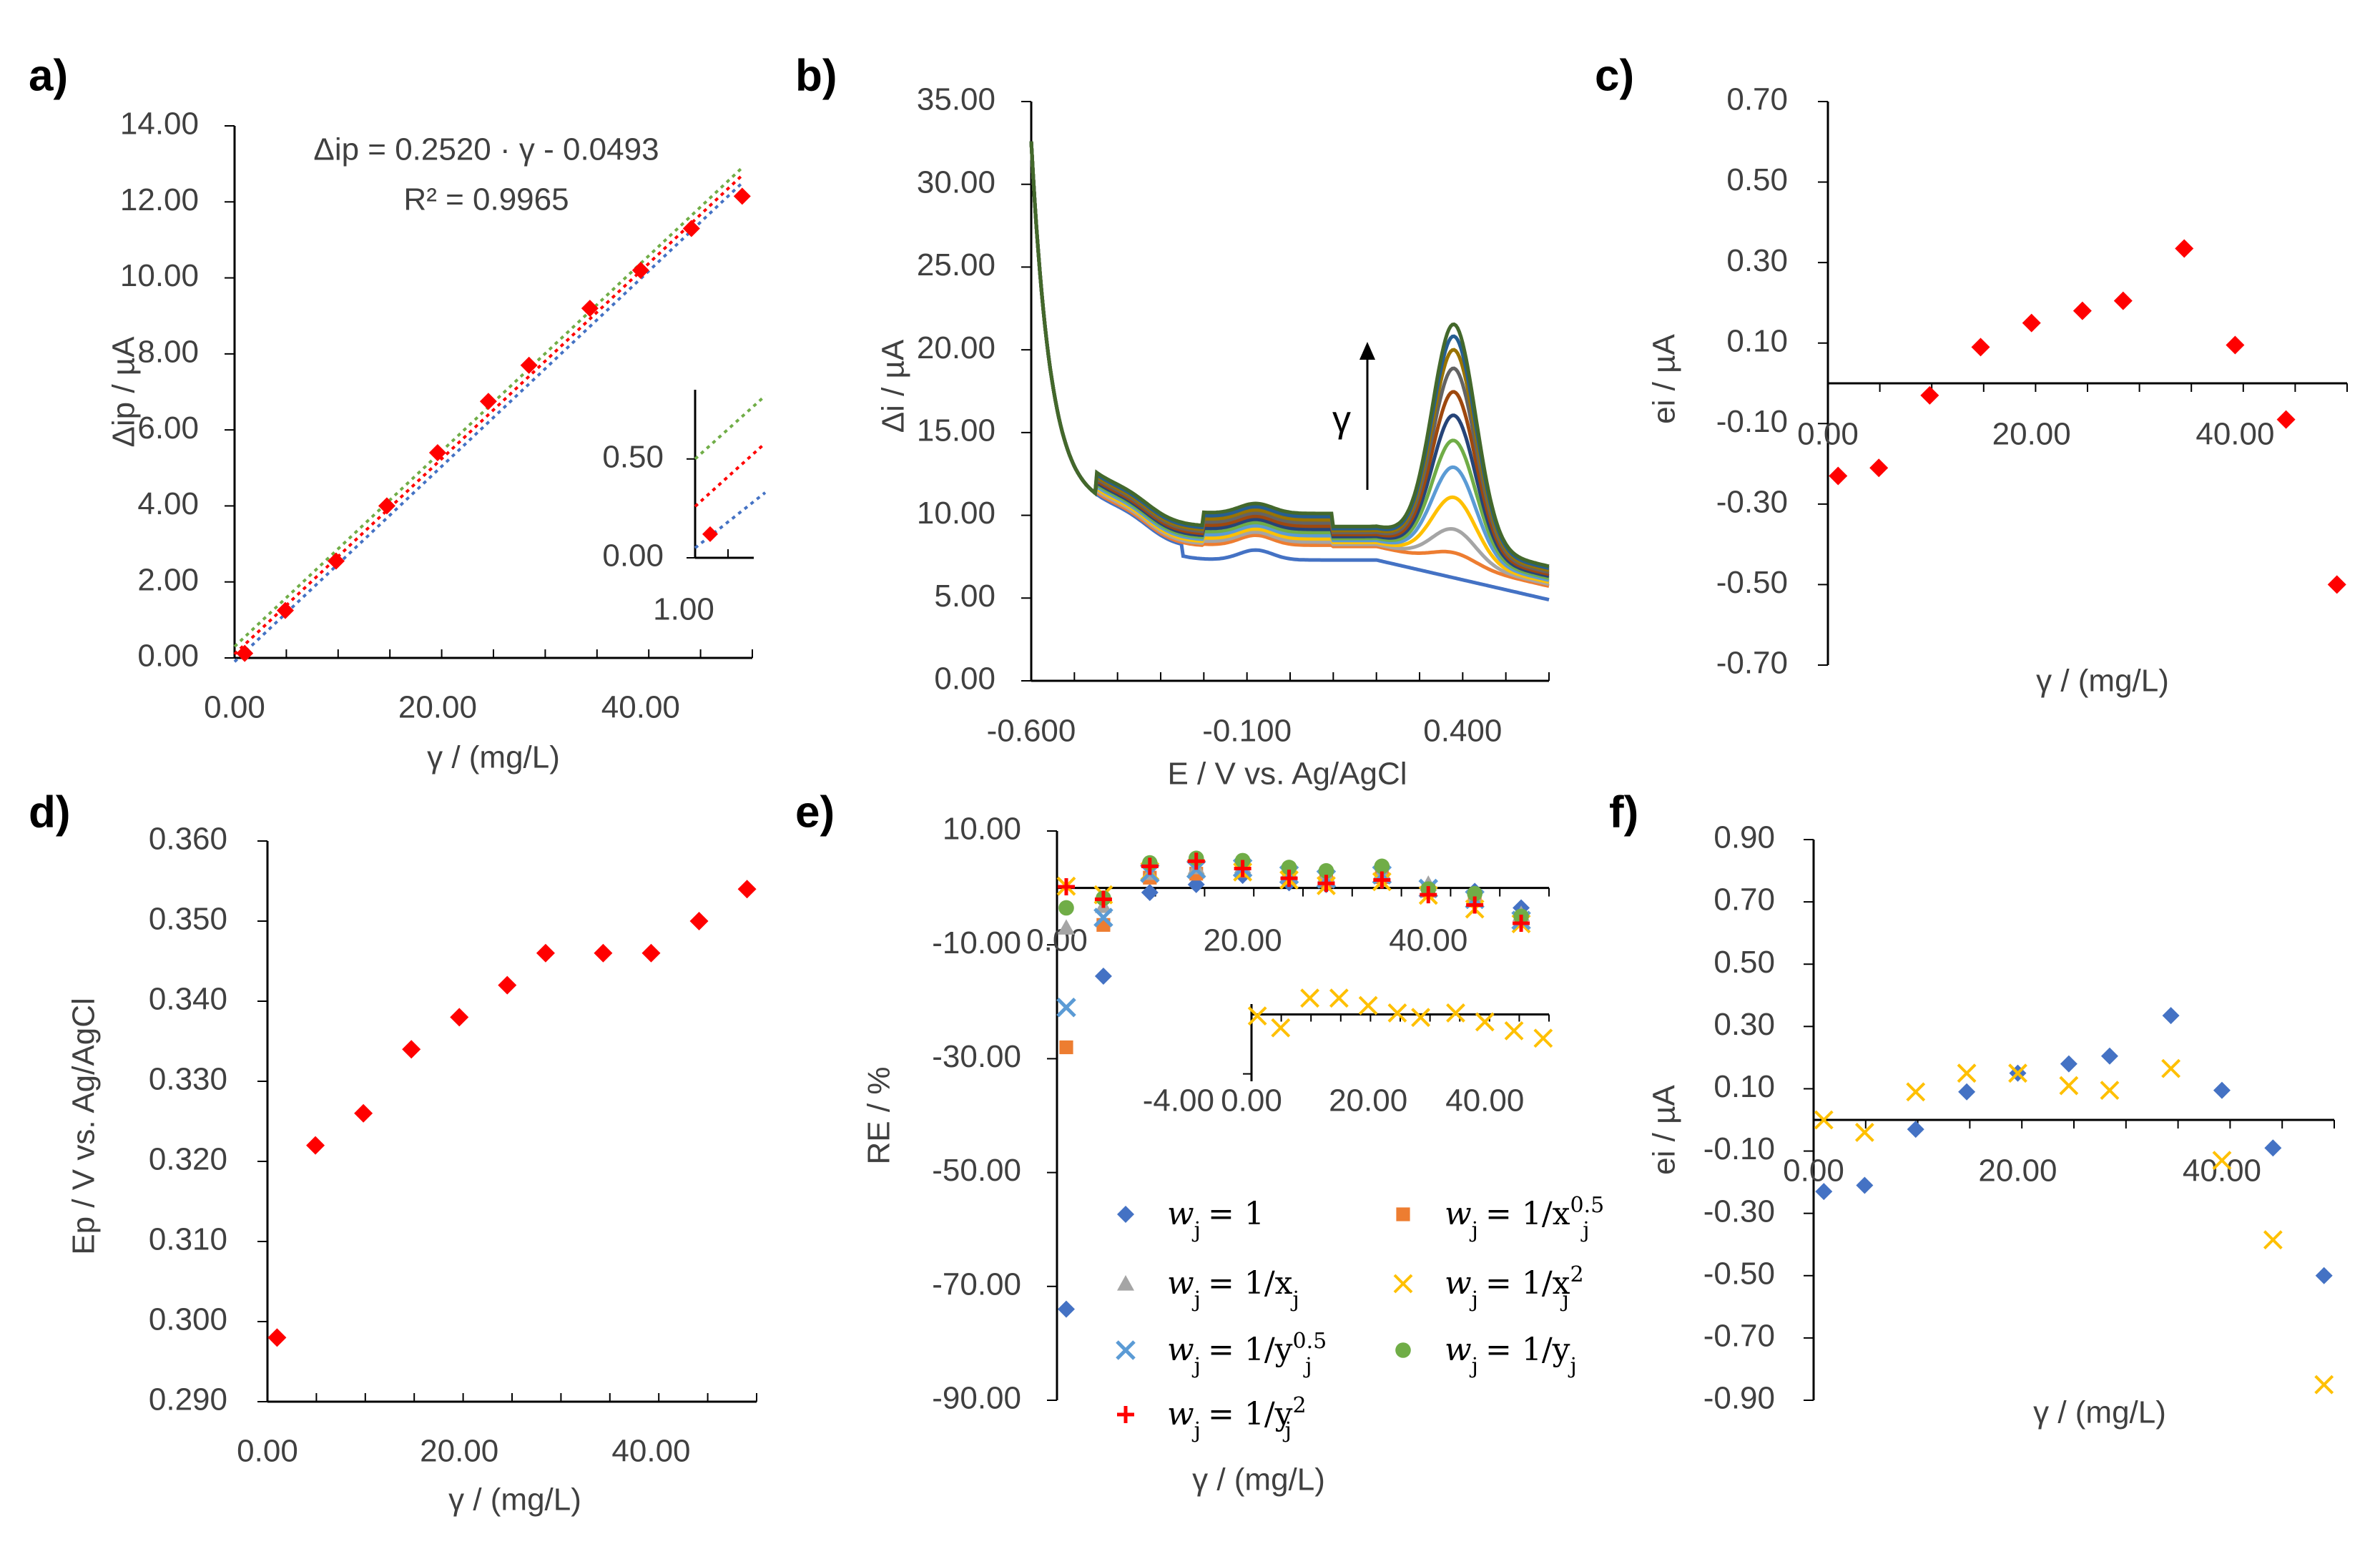 The height and width of the screenshot is (1549, 2380). Describe the element at coordinates (1527, 1214) in the screenshot. I see `legend-label-part: = 1/x` at that location.